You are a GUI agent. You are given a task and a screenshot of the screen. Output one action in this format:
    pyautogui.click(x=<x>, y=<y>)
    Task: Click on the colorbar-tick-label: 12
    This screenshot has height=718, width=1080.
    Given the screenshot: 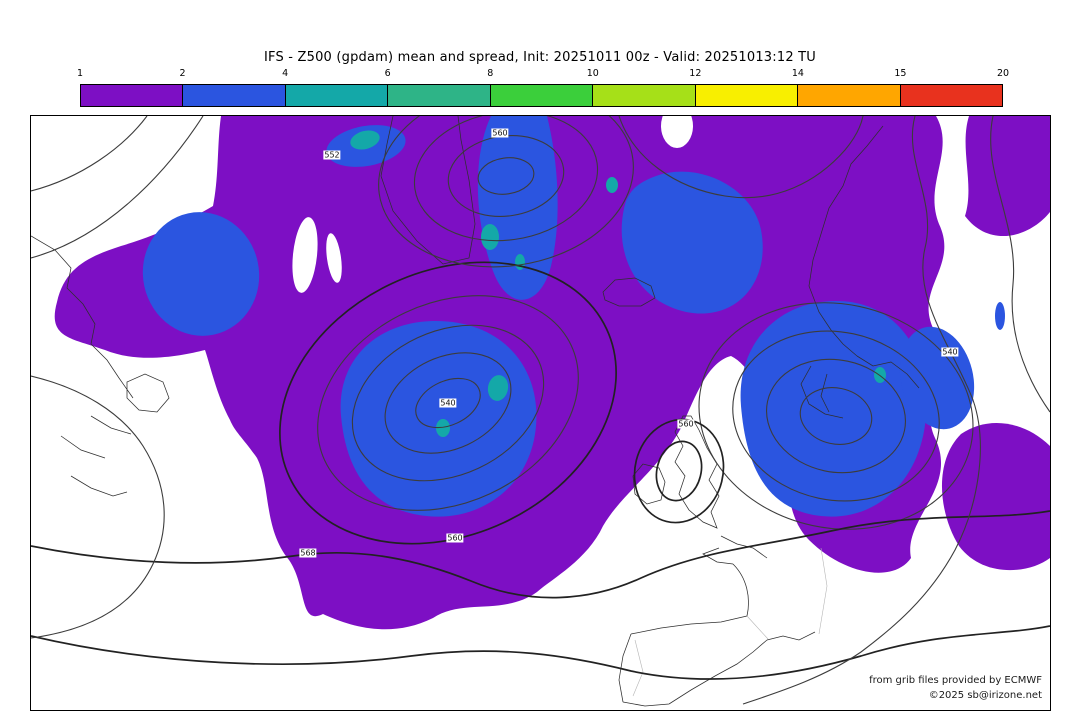 What is the action you would take?
    pyautogui.click(x=695, y=73)
    